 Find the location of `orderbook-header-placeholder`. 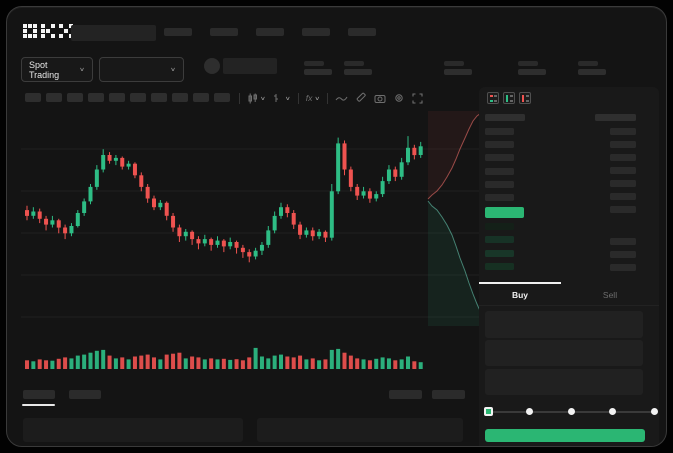

orderbook-header-placeholder is located at coordinates (505, 117).